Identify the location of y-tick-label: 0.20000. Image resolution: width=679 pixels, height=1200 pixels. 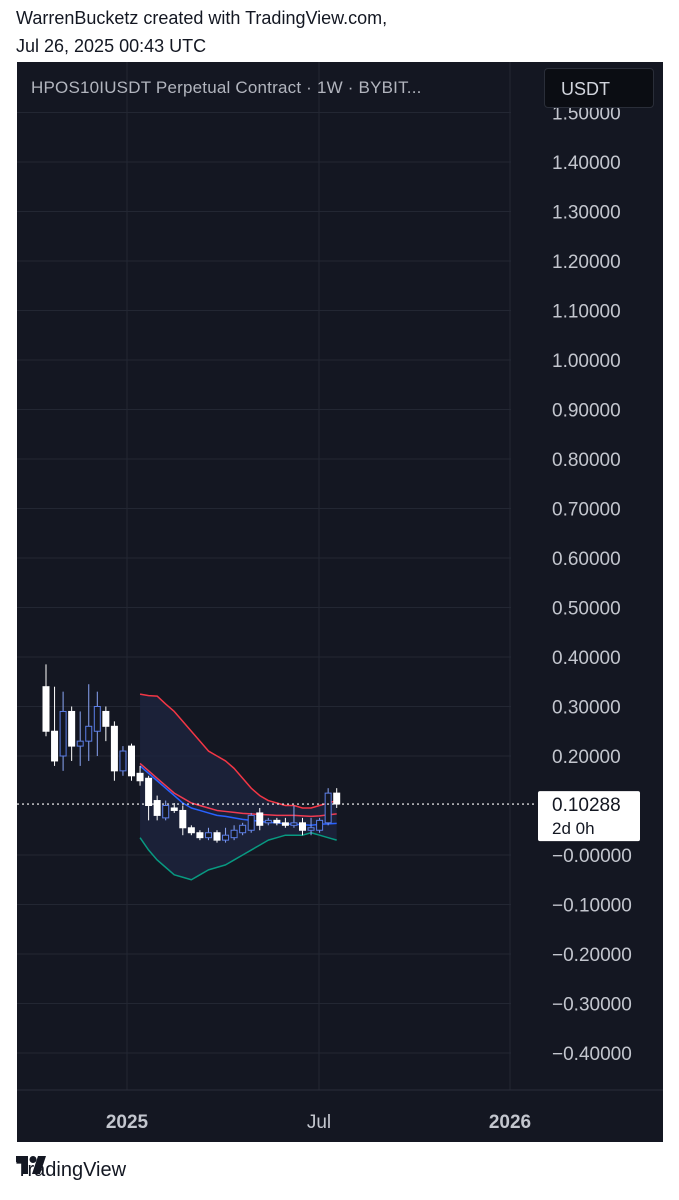
(586, 757).